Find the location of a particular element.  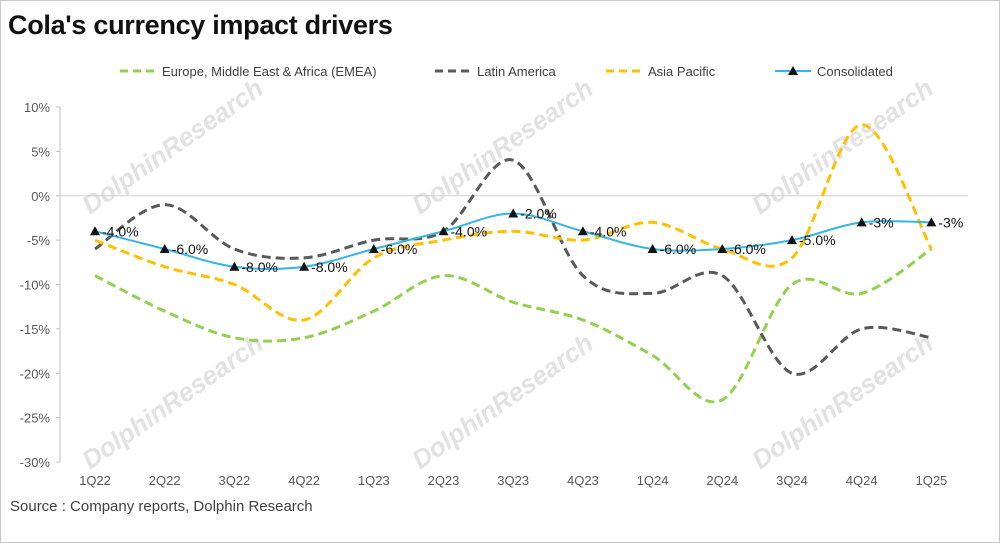

x-tick-label: 2Q22 is located at coordinates (165, 480).